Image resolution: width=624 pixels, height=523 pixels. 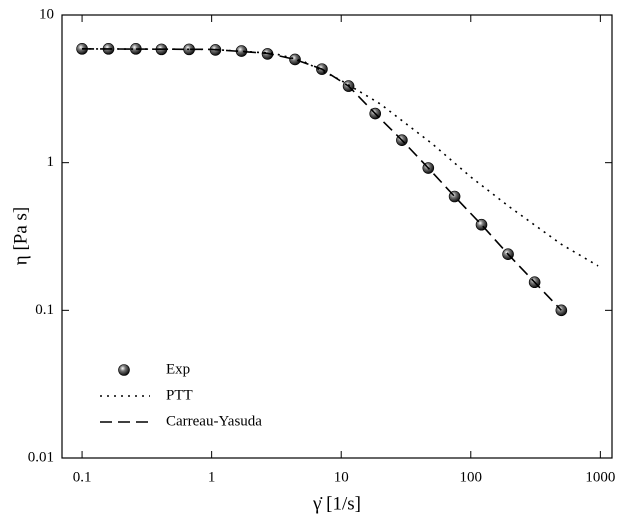 I want to click on legend-marker, so click(x=124, y=370).